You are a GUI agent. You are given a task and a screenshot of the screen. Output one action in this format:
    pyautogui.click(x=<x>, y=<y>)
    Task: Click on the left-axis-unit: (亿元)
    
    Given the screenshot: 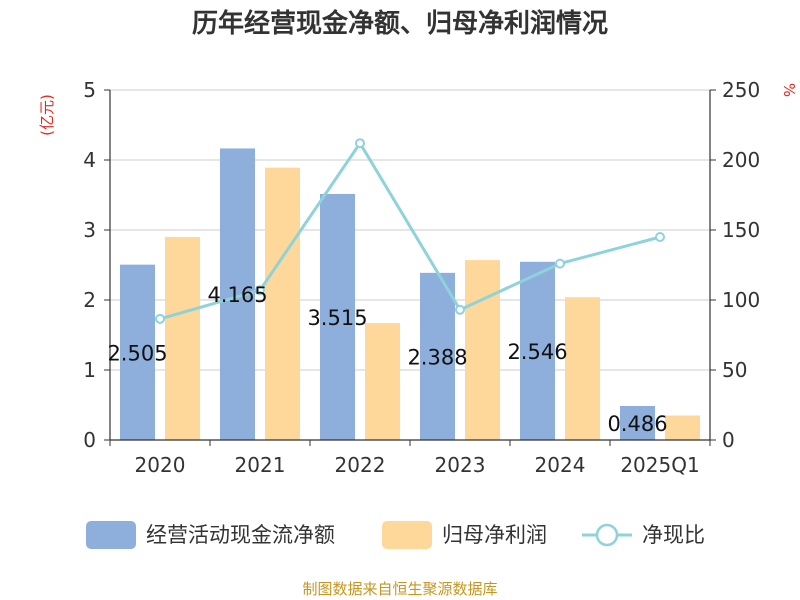 What is the action you would take?
    pyautogui.click(x=47, y=115)
    